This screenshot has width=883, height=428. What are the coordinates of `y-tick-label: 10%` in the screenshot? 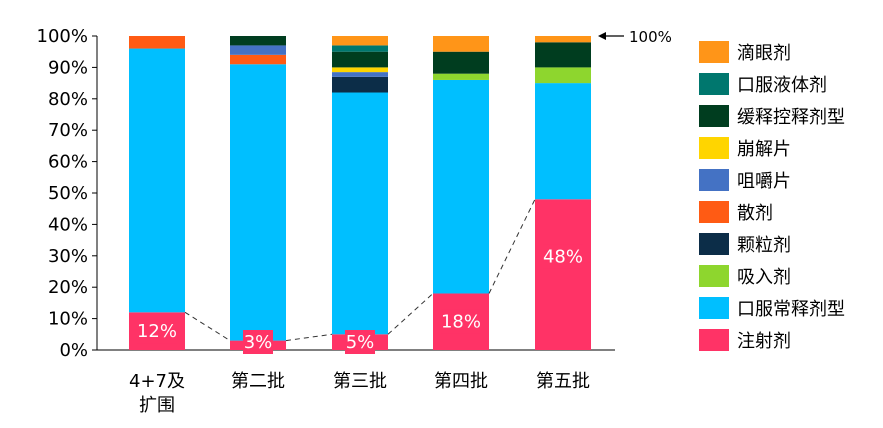 It's located at (68, 319).